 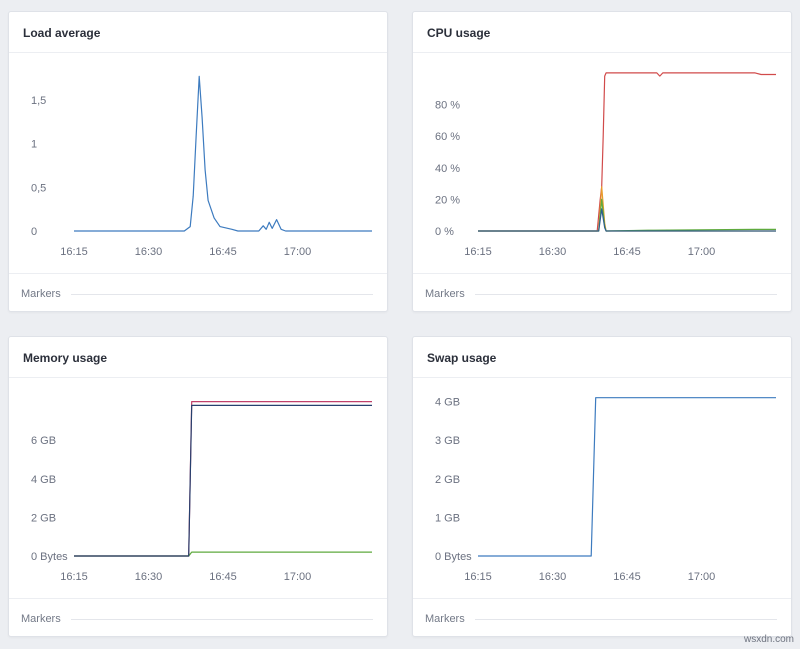 What do you see at coordinates (43, 441) in the screenshot?
I see `y-tick-label: 6 GB` at bounding box center [43, 441].